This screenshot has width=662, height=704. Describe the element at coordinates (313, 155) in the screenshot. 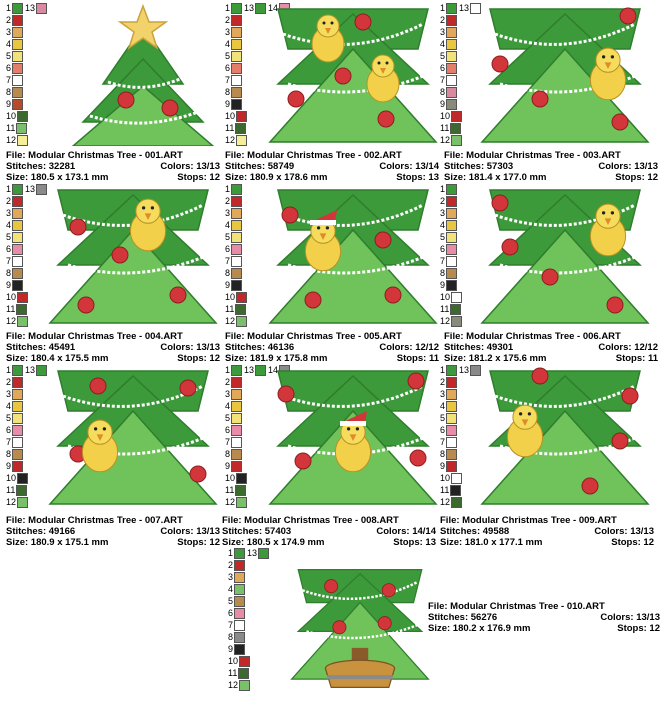

I see `file-name: File: Modular Christmas Tree - 002.ART` at that location.